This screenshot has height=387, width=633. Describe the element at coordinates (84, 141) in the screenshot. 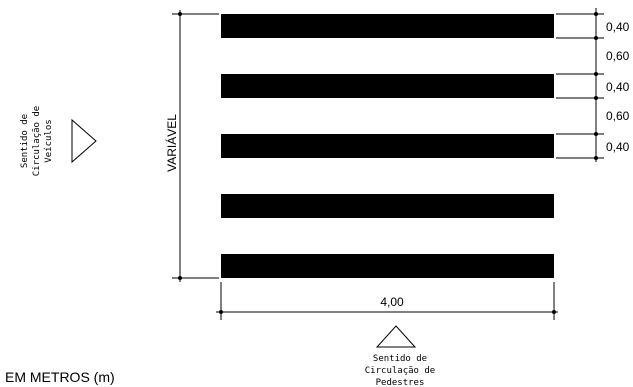

I see `vehicle-direction-arrow-icon` at that location.